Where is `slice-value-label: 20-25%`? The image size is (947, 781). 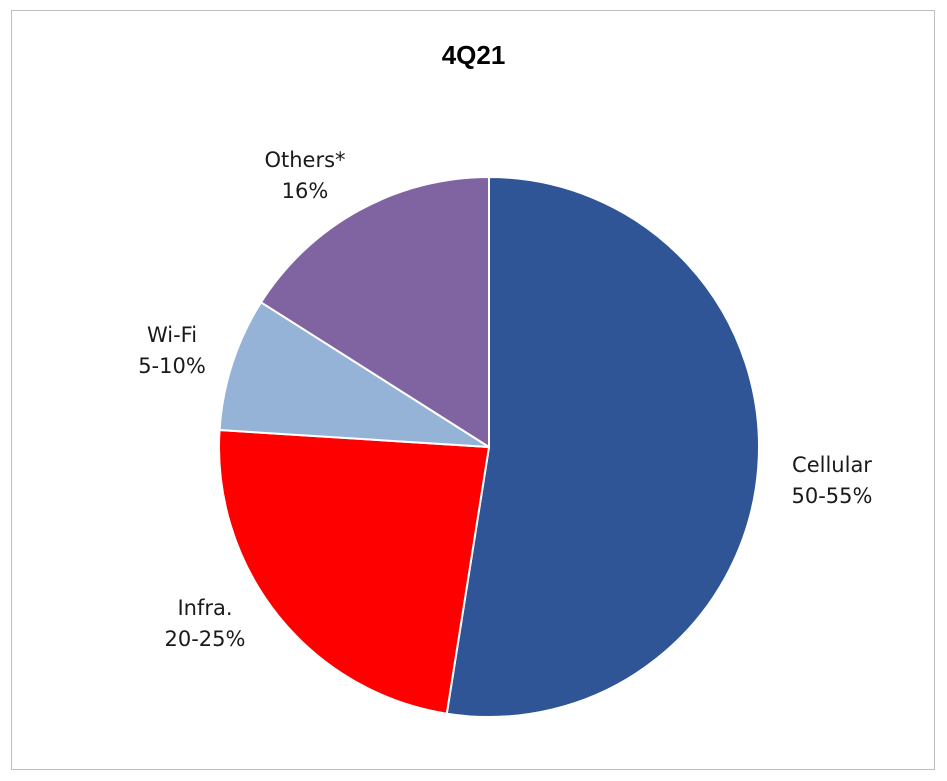 slice-value-label: 20-25% is located at coordinates (205, 639).